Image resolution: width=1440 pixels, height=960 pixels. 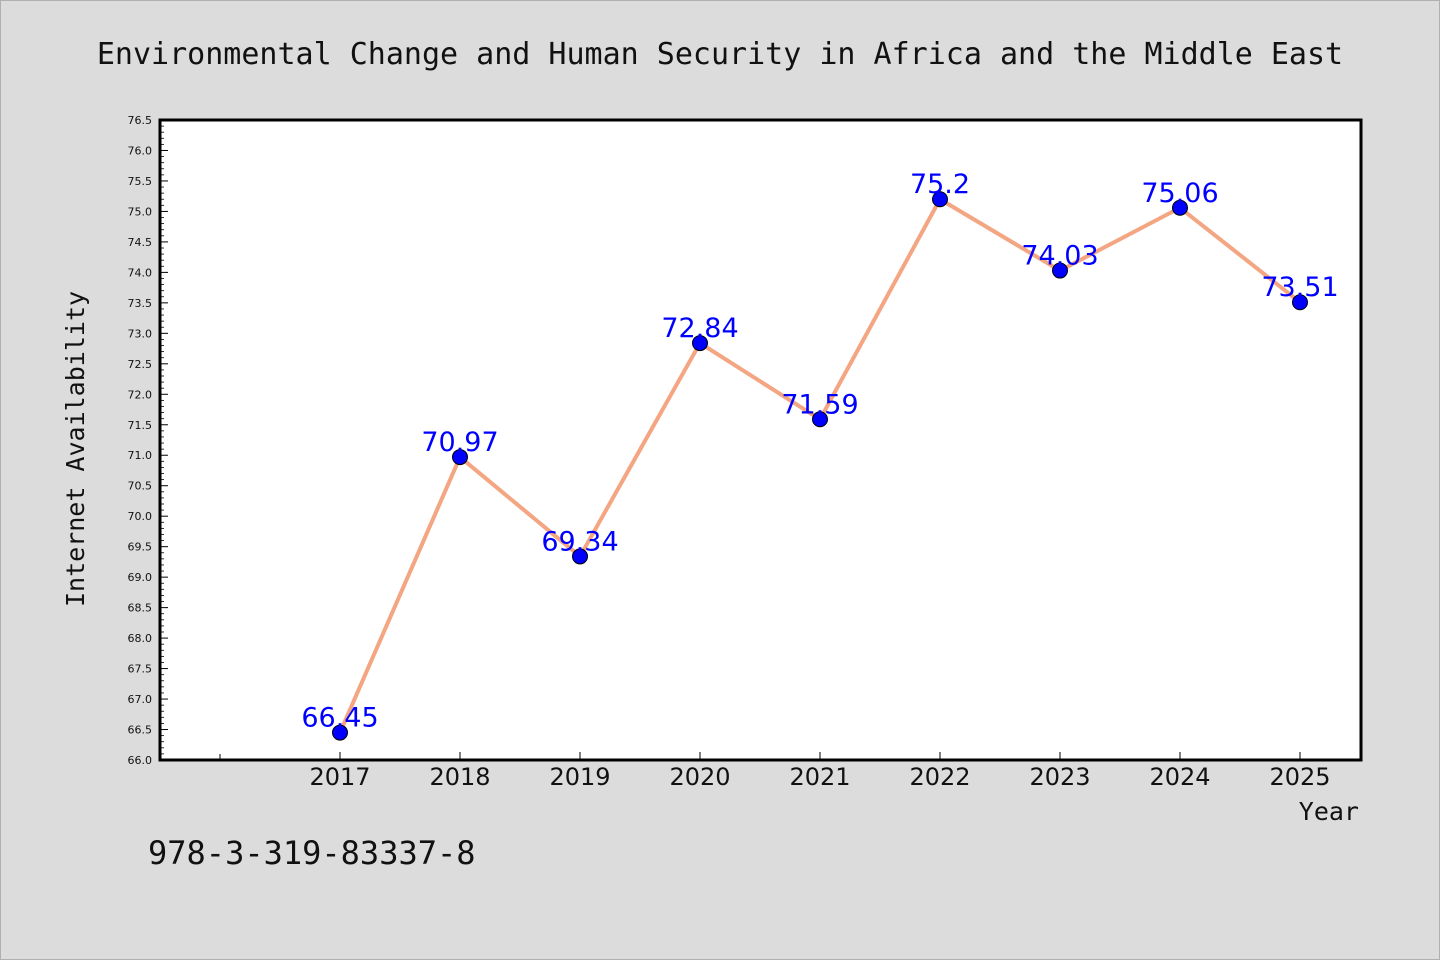 What do you see at coordinates (140, 699) in the screenshot?
I see `y-tick-label: 67.0` at bounding box center [140, 699].